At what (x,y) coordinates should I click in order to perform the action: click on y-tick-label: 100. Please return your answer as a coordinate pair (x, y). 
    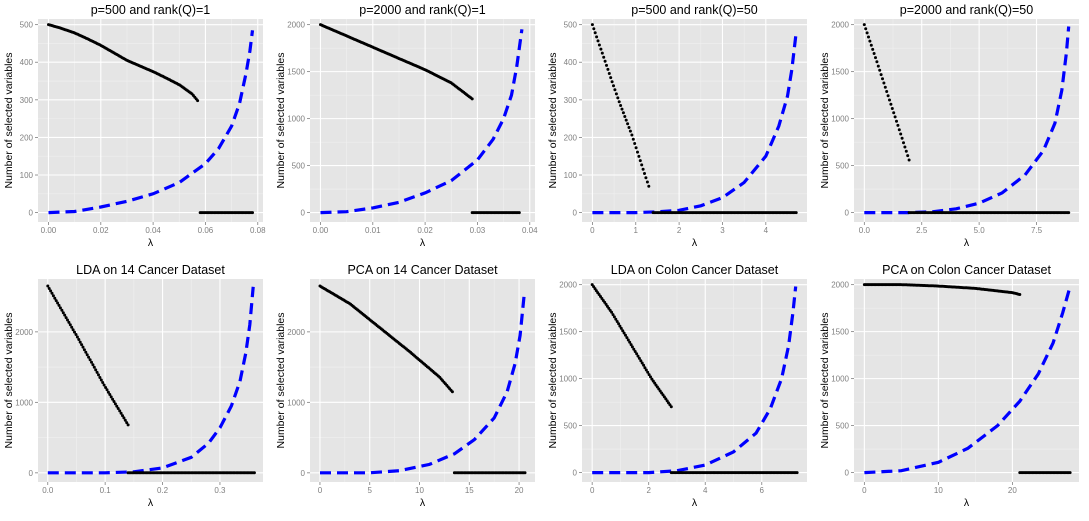
    Looking at the image, I should click on (27, 175).